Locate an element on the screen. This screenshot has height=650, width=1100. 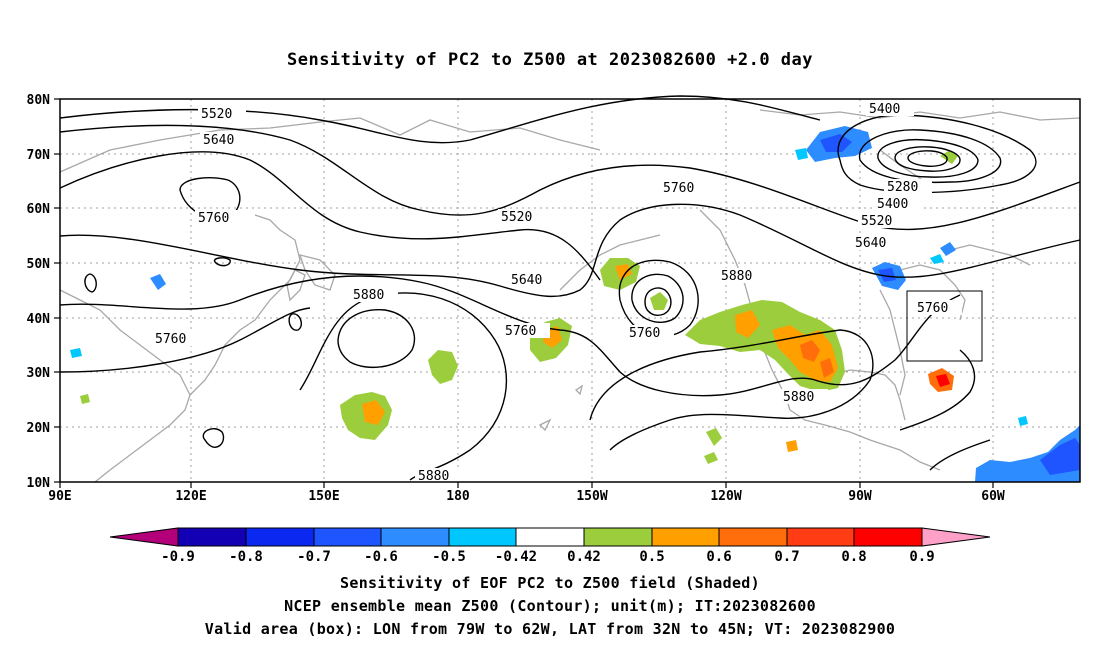
colorbar-label: 0.9 is located at coordinates (921, 557).